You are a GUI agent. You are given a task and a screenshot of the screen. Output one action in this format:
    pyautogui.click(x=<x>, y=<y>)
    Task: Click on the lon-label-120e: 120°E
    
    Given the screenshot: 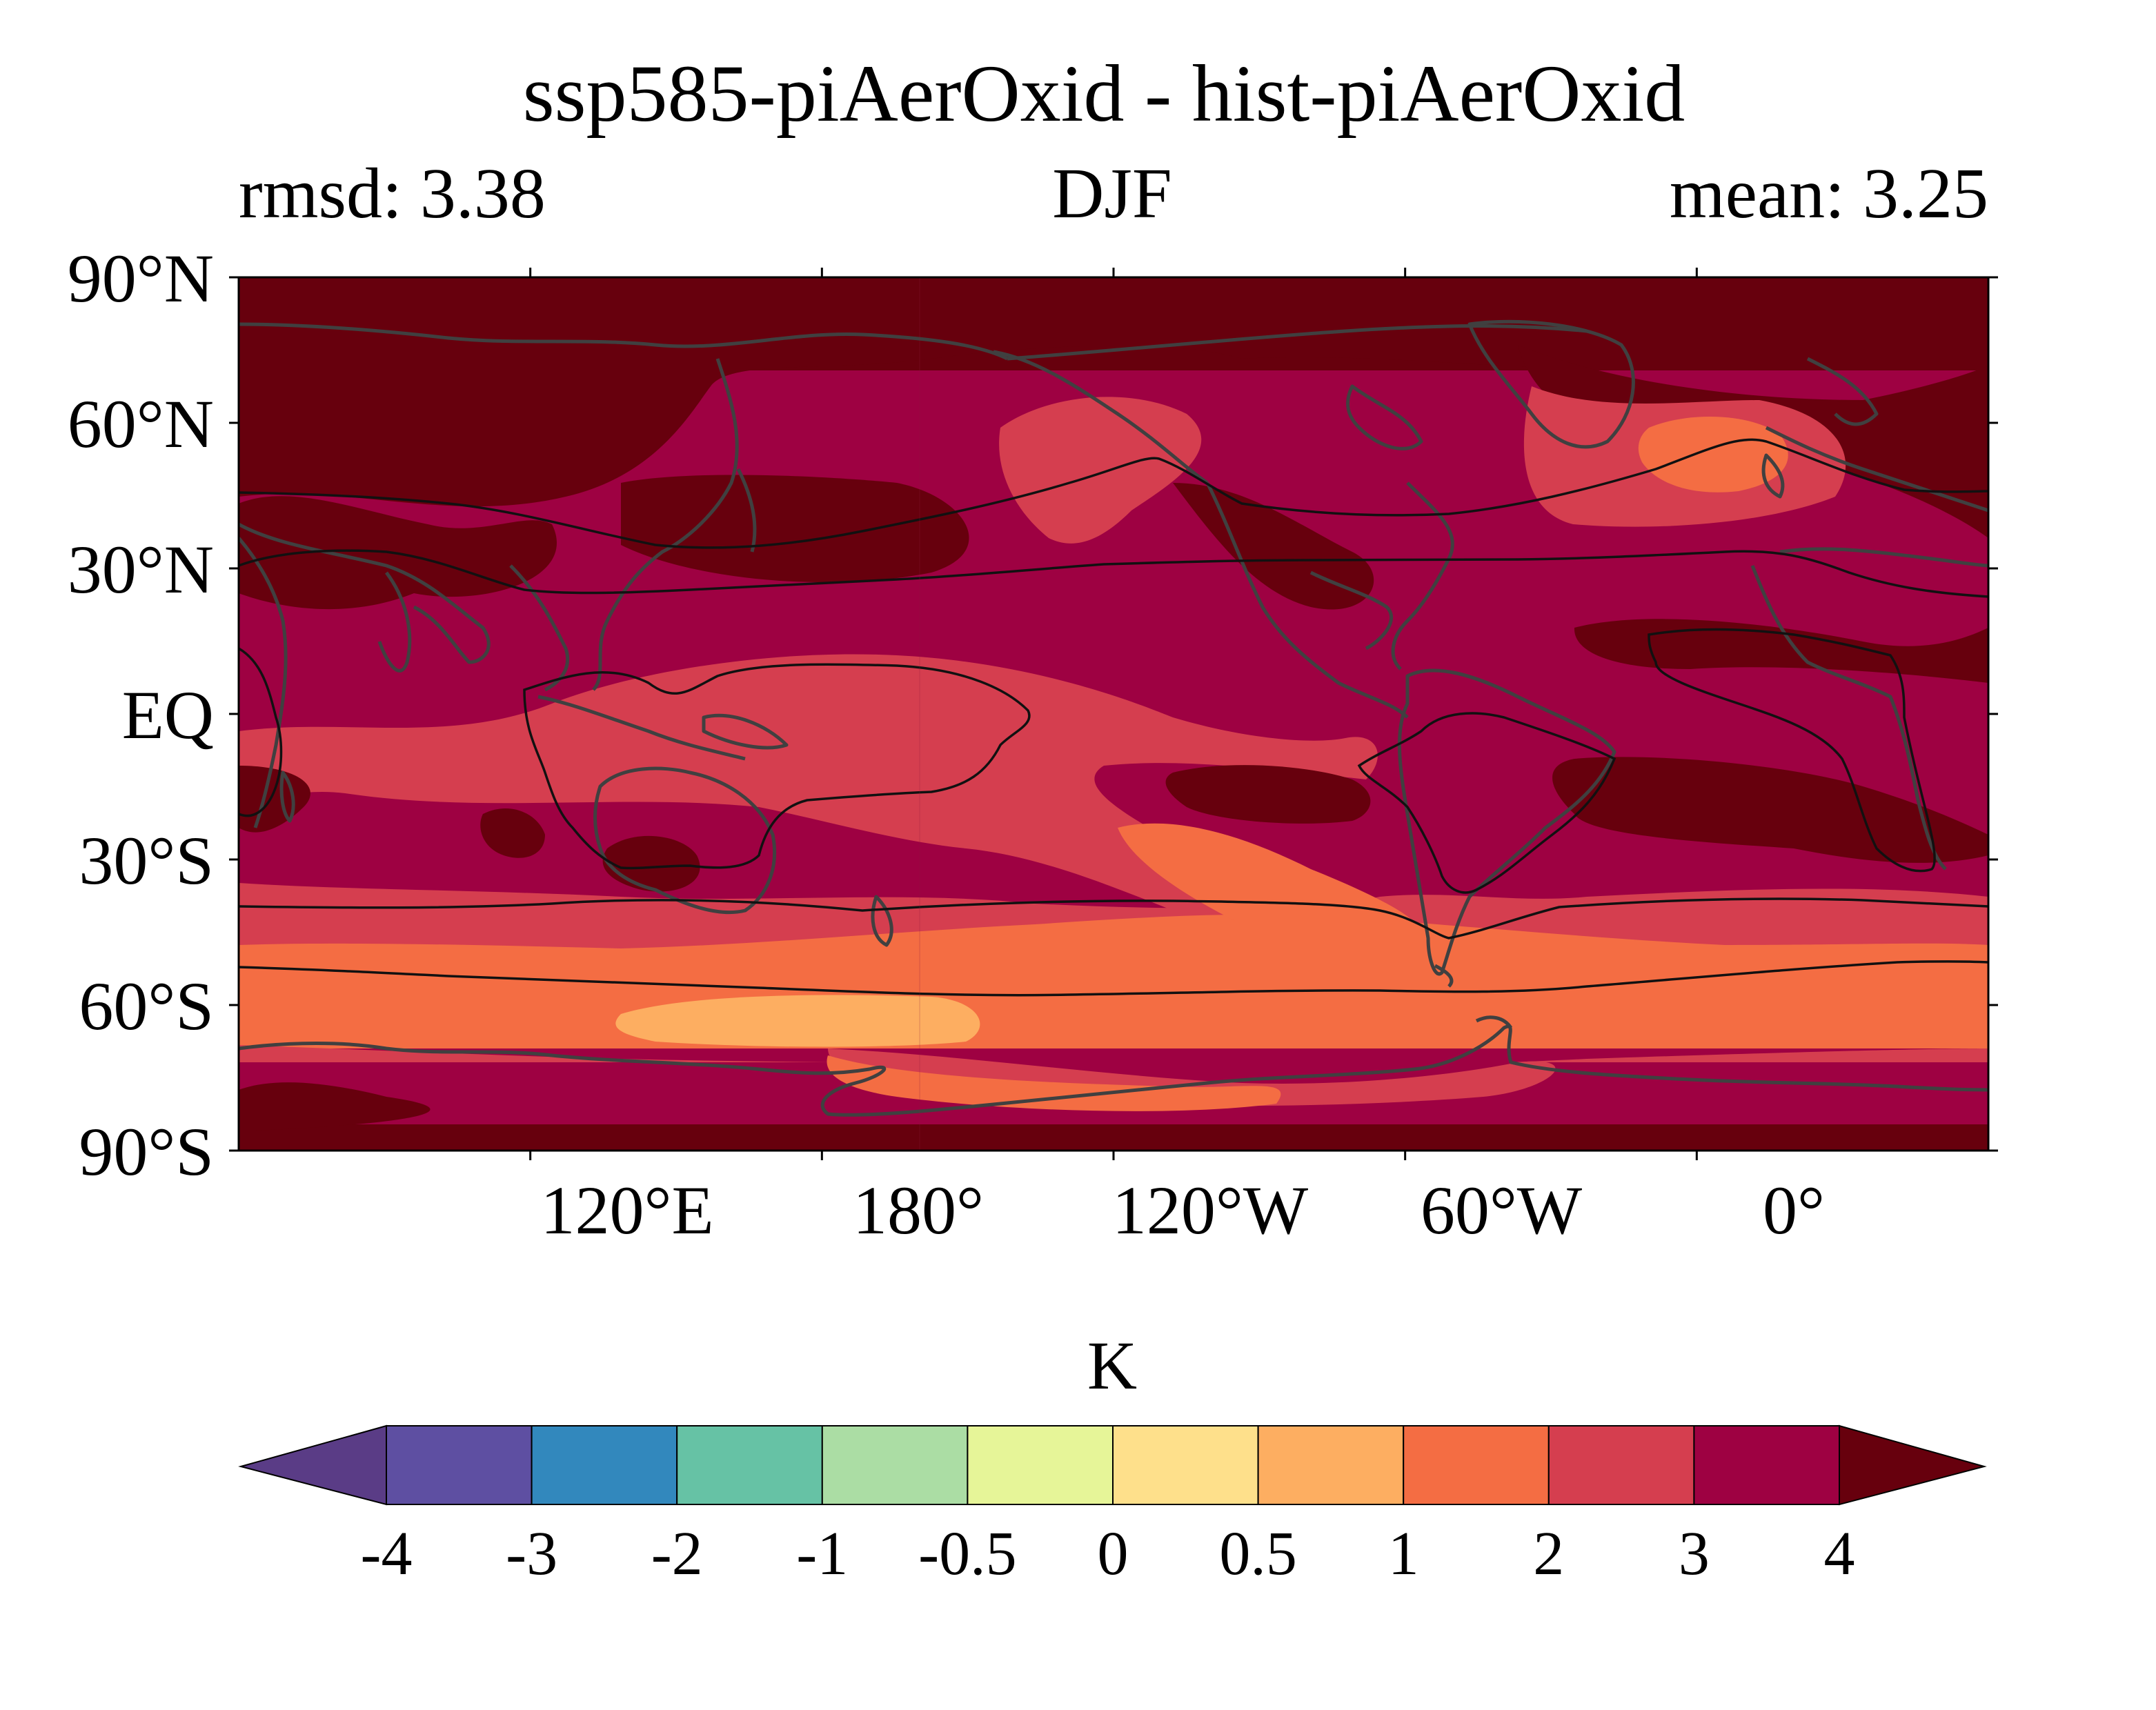 What is the action you would take?
    pyautogui.click(x=626, y=1210)
    